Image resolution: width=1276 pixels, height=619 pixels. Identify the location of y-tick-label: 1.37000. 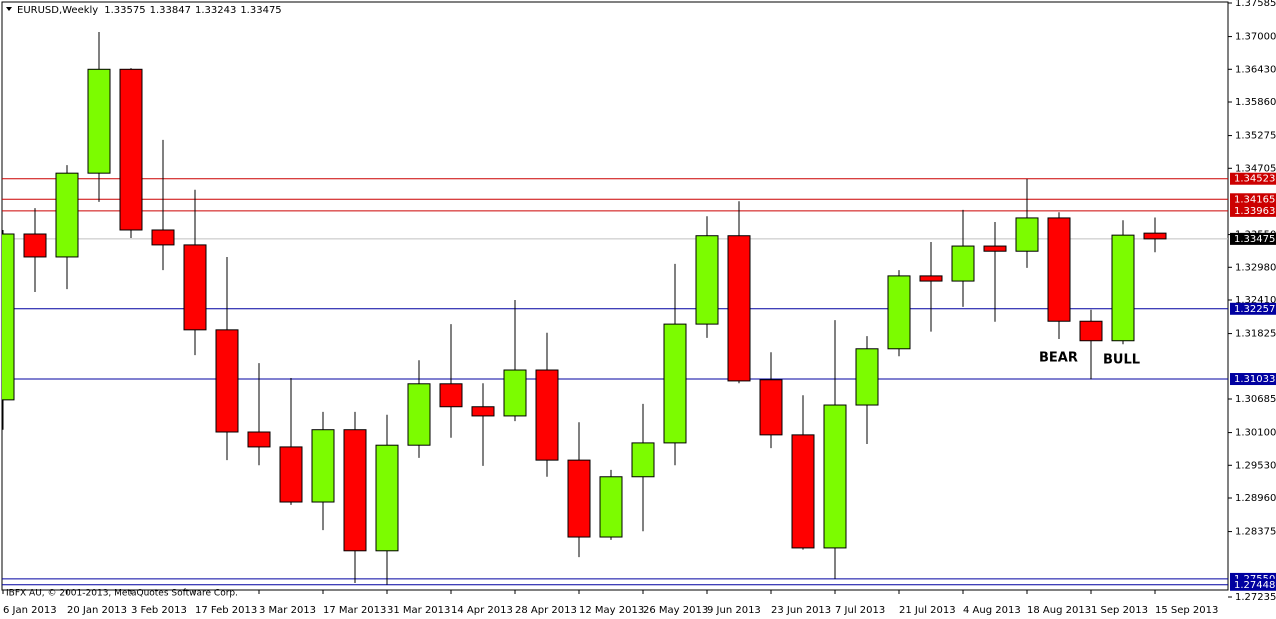
(1255, 37).